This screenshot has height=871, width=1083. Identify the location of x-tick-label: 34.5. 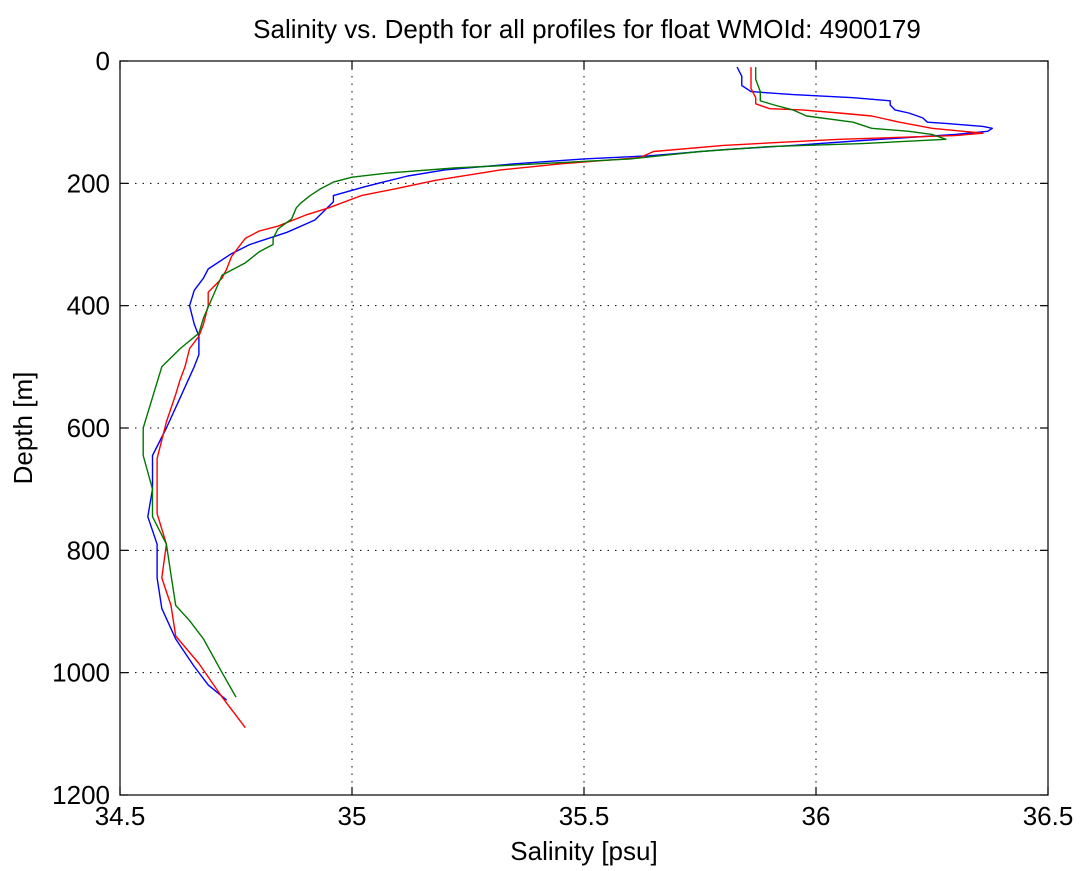
(120, 816).